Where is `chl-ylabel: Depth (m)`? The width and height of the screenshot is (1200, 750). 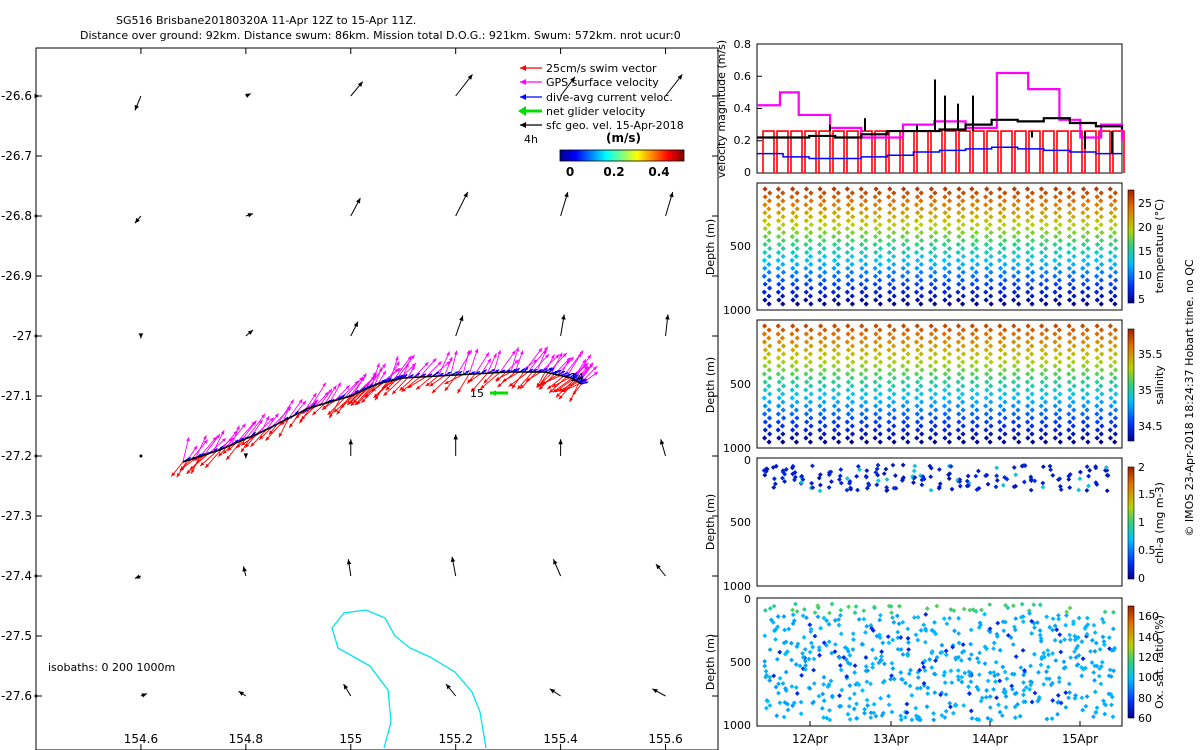 chl-ylabel: Depth (m) is located at coordinates (710, 522).